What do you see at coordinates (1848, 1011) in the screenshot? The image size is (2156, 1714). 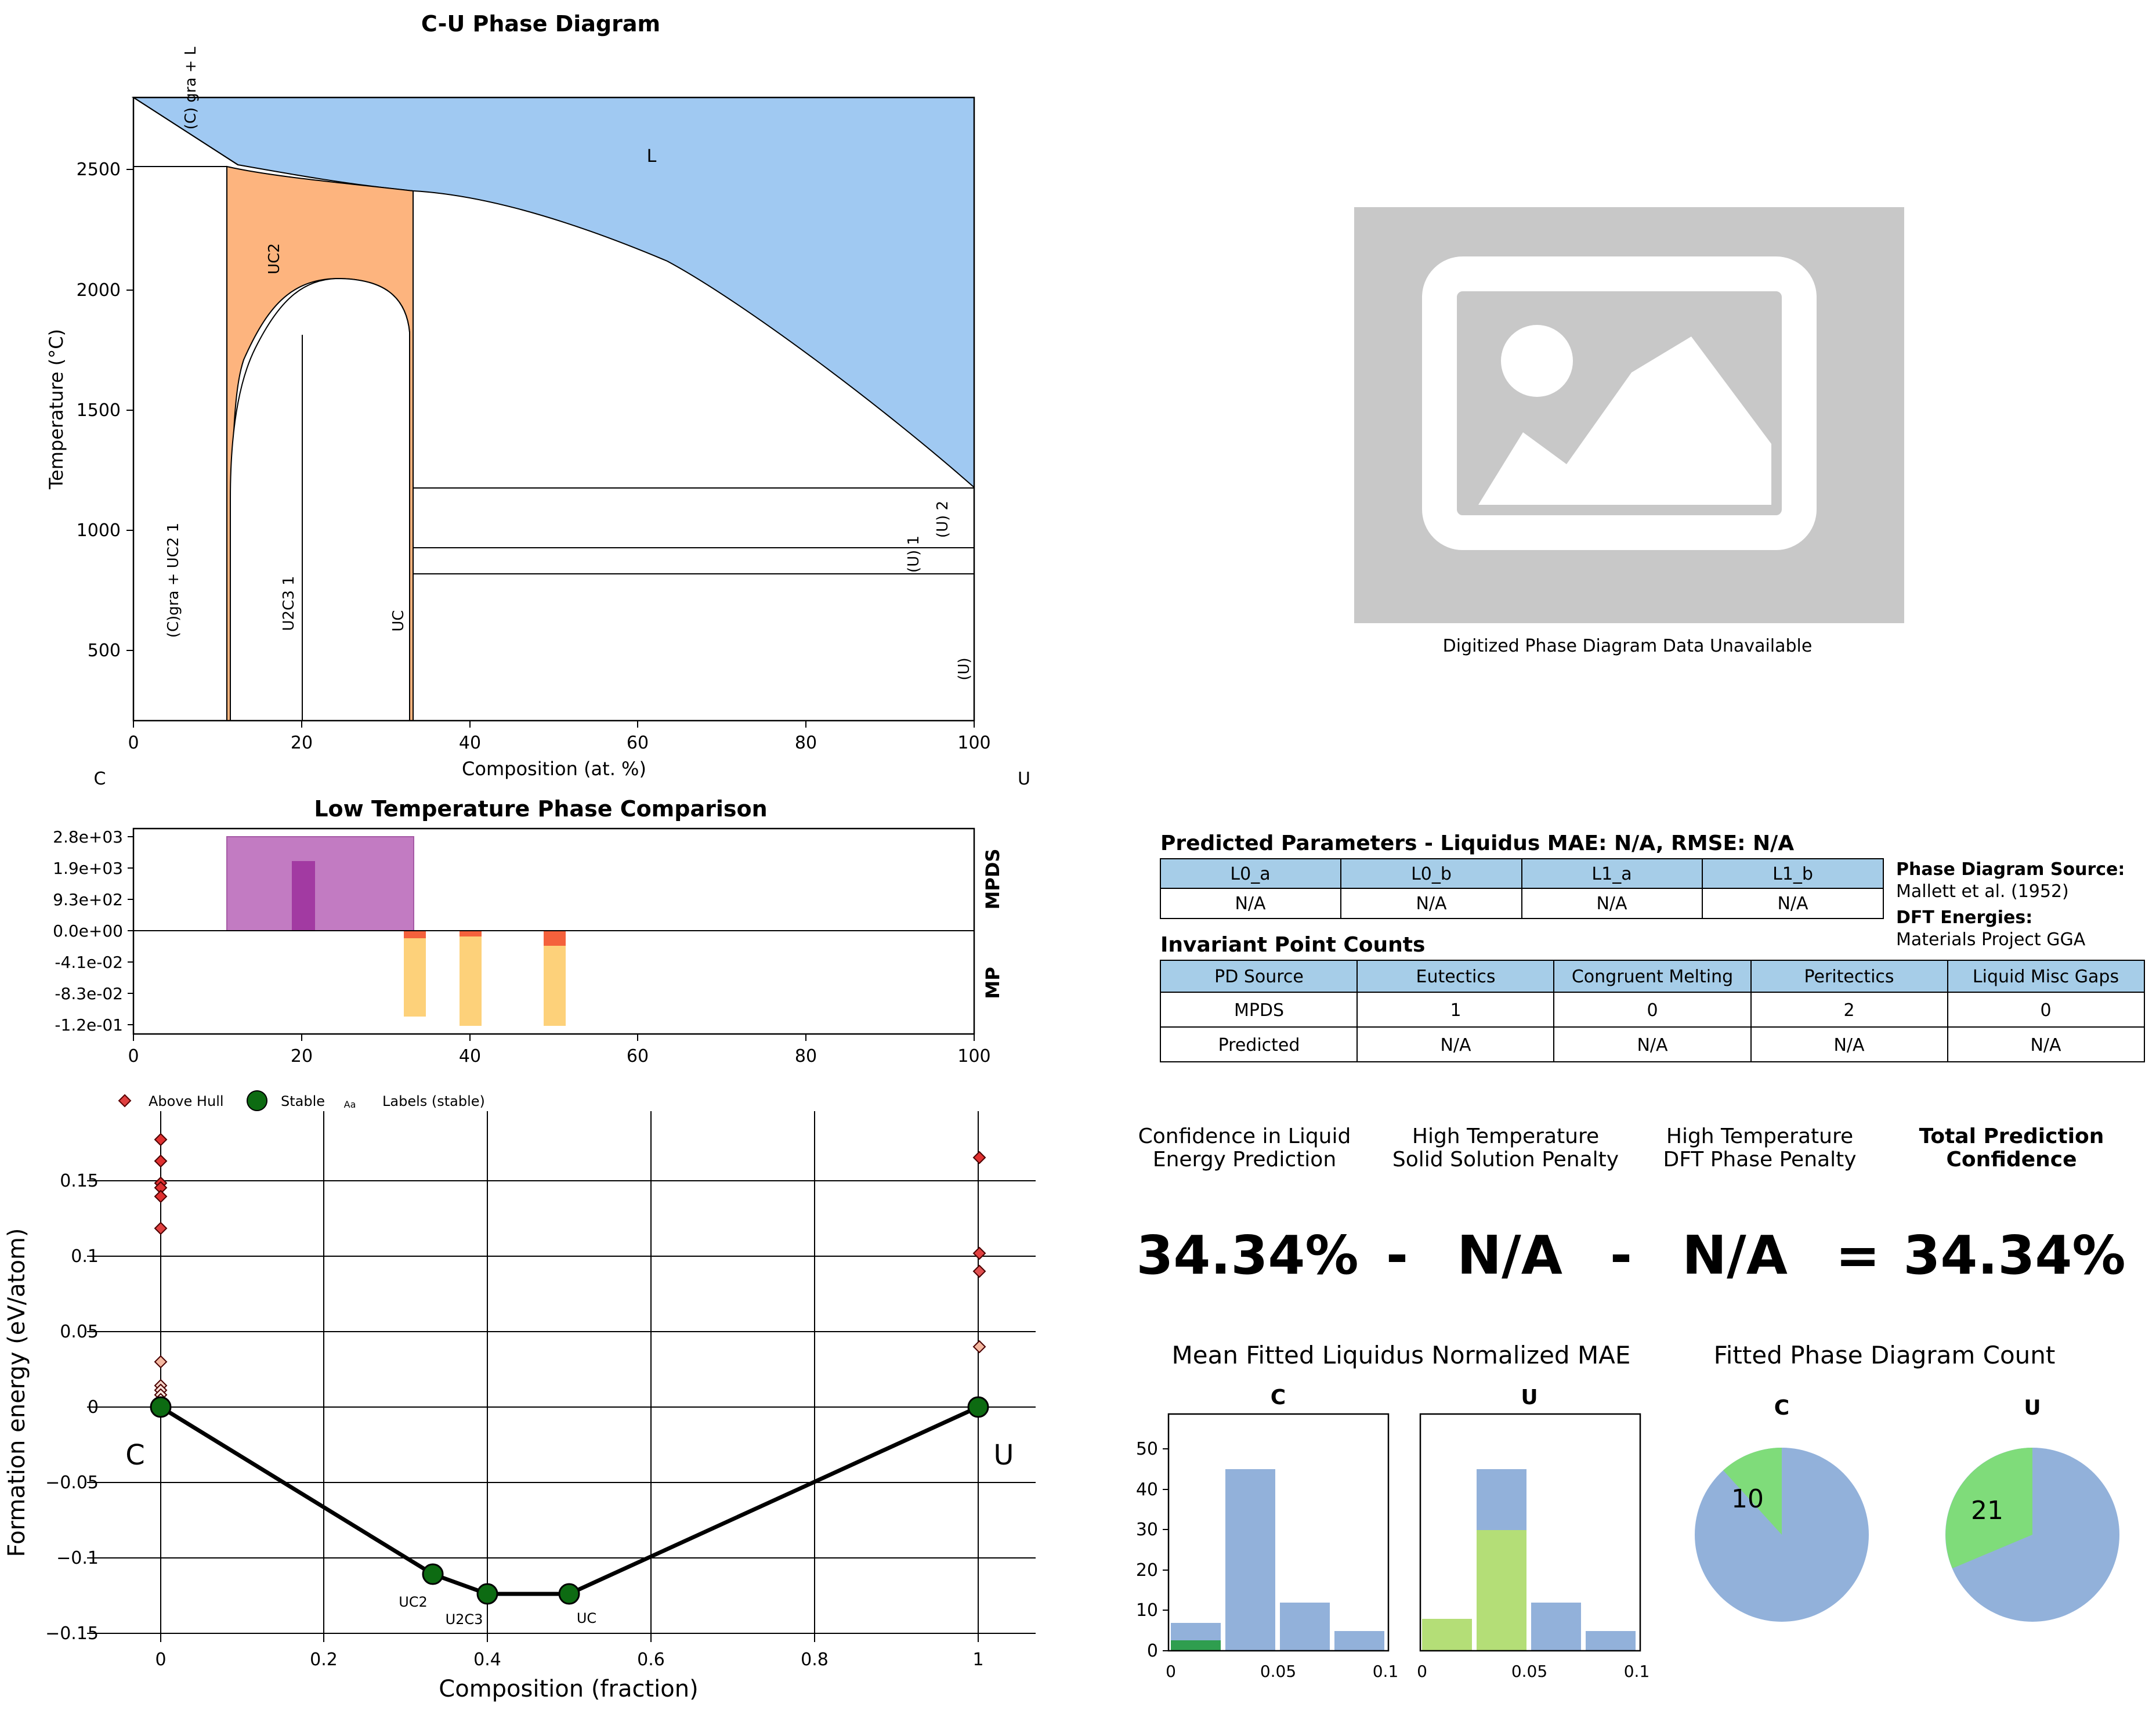 I see `inv-r0-c3: 2` at bounding box center [1848, 1011].